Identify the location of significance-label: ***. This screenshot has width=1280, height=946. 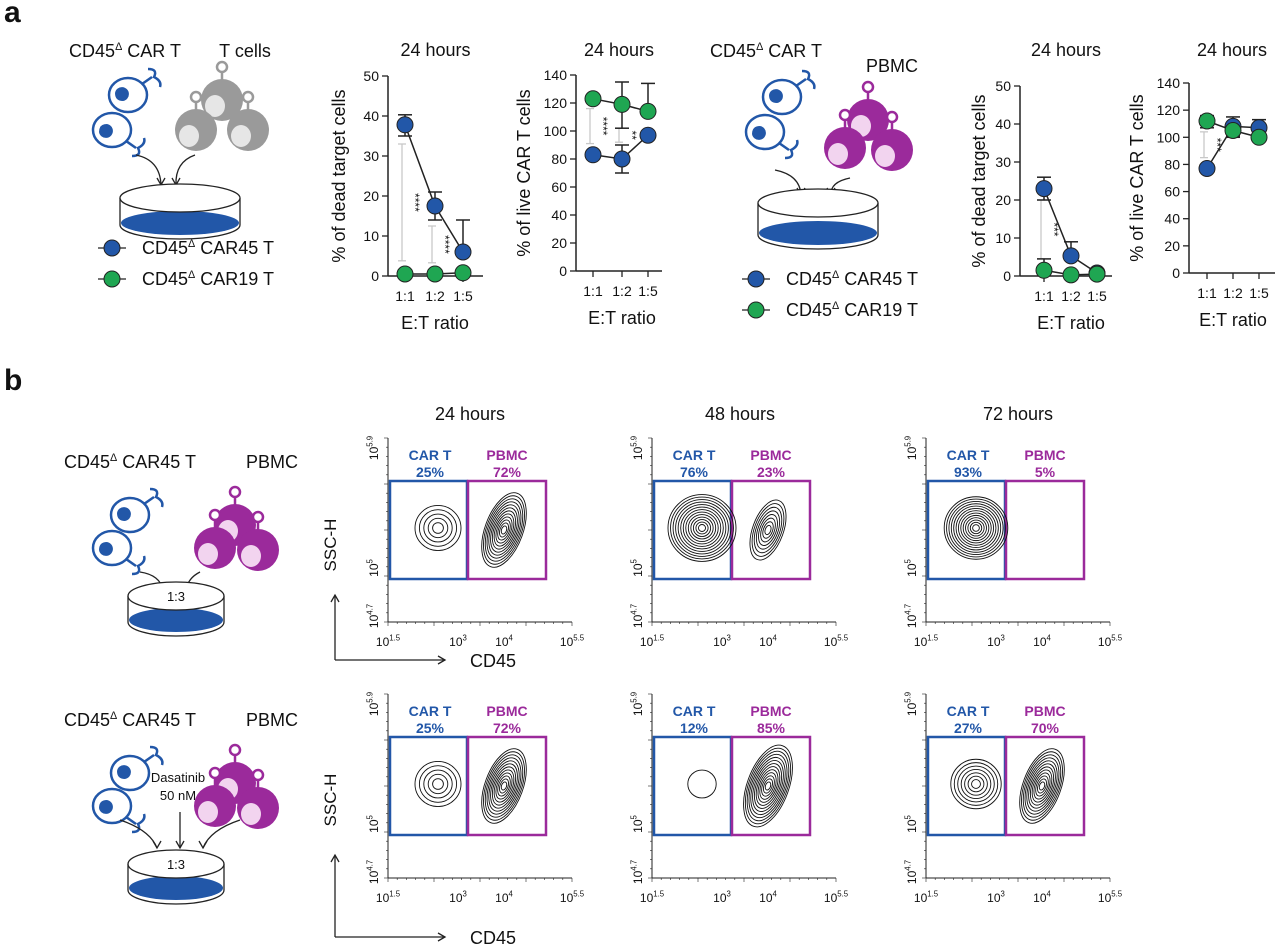
(1054, 229).